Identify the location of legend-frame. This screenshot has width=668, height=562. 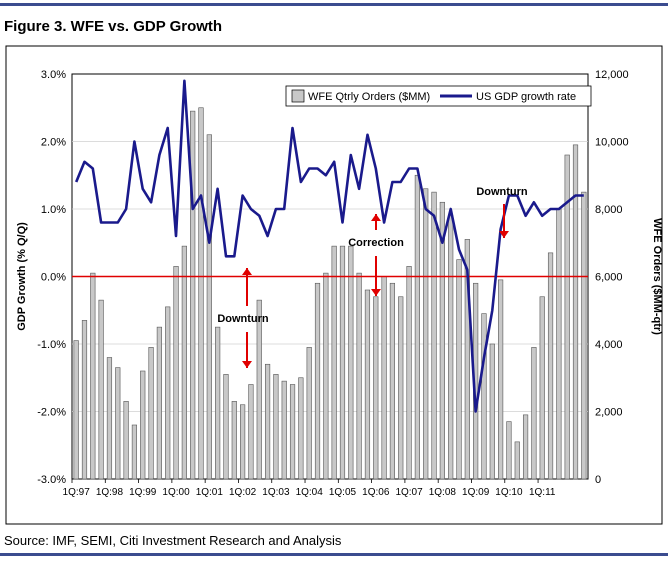
(438, 96).